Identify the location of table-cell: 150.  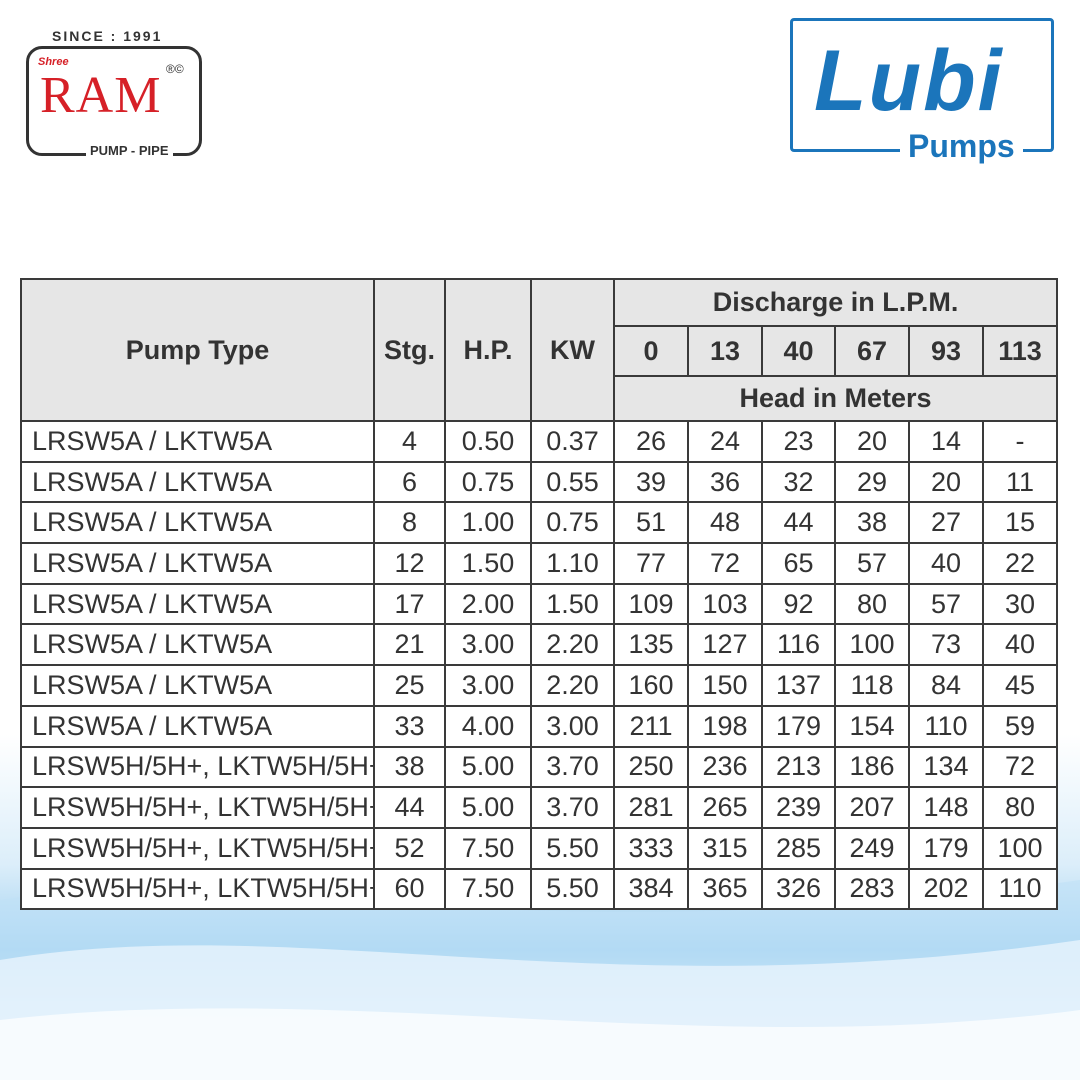
(725, 685).